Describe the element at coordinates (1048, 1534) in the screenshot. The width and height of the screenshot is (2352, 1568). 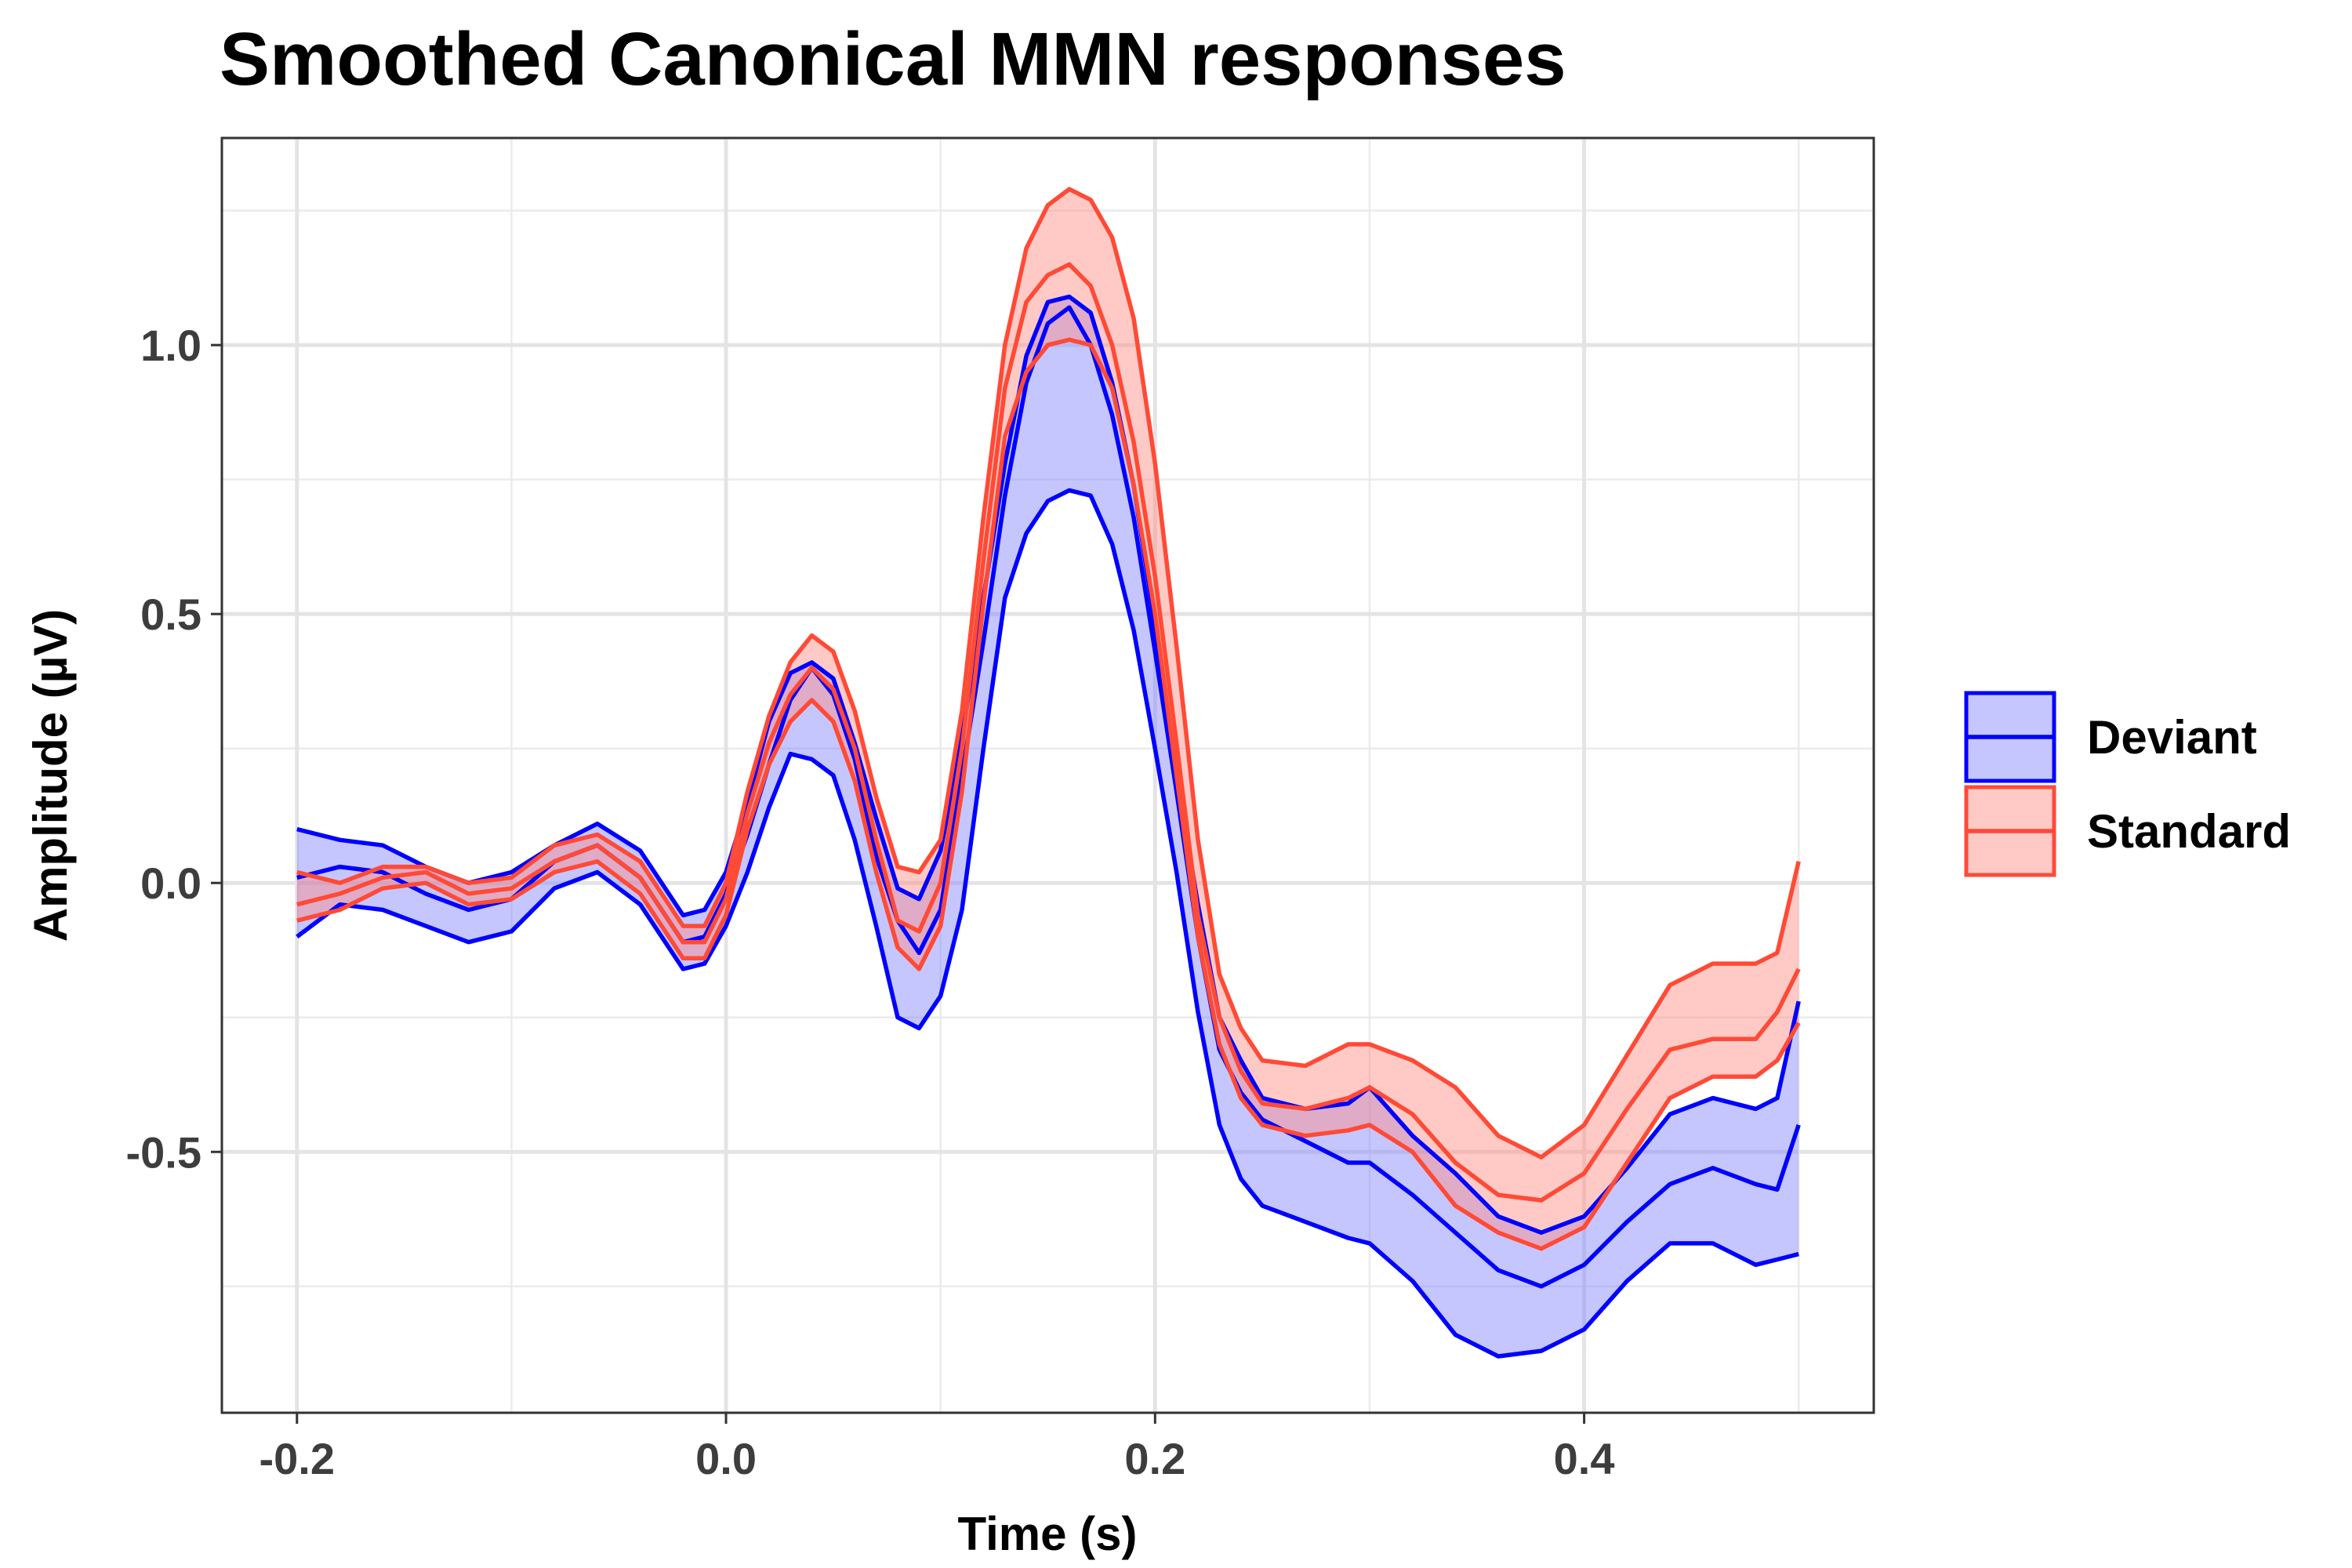
I see `x-axis-title: Time (s)` at that location.